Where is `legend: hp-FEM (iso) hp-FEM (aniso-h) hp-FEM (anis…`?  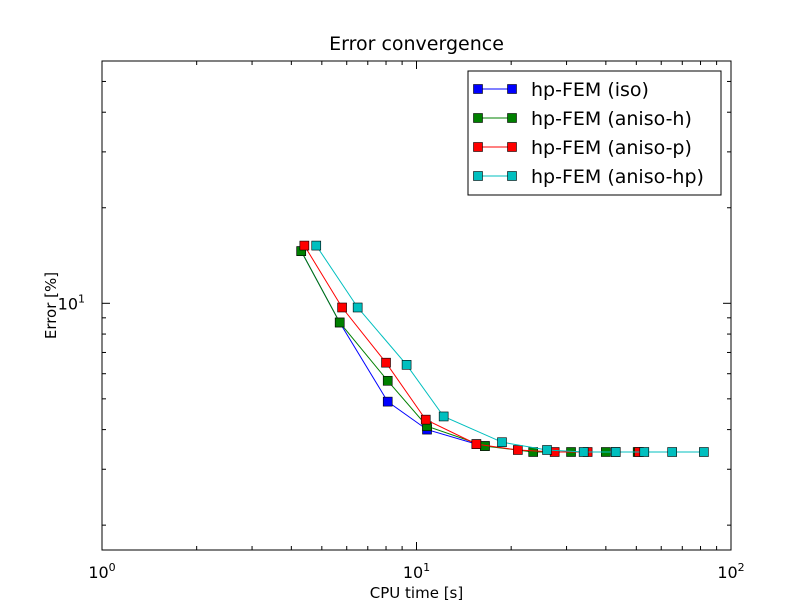
legend: hp-FEM (iso) hp-FEM (aniso-h) hp-FEM (anis… is located at coordinates (594, 133).